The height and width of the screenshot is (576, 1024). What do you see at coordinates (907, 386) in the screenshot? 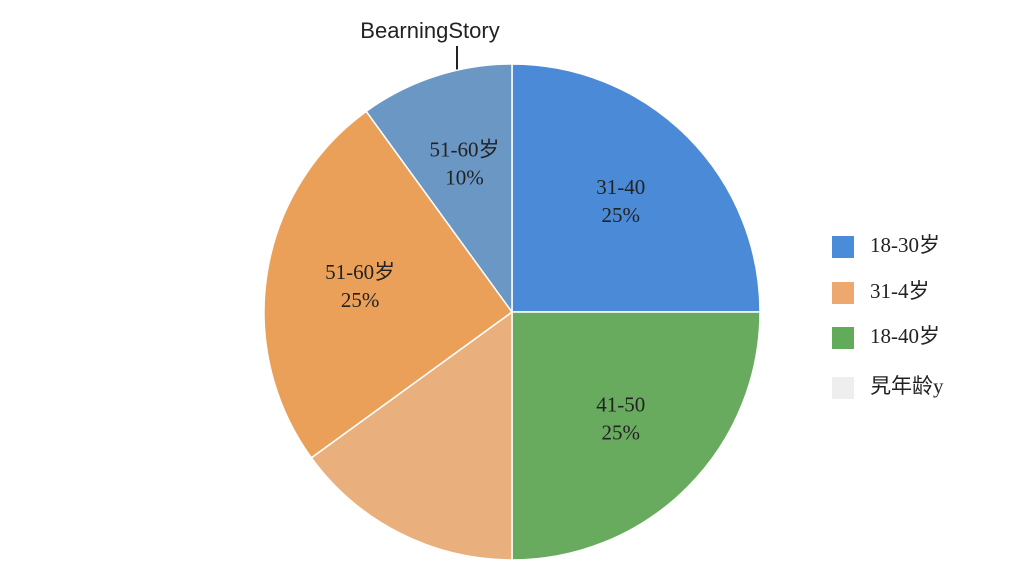
I see `legend-label: 旯年龄y` at bounding box center [907, 386].